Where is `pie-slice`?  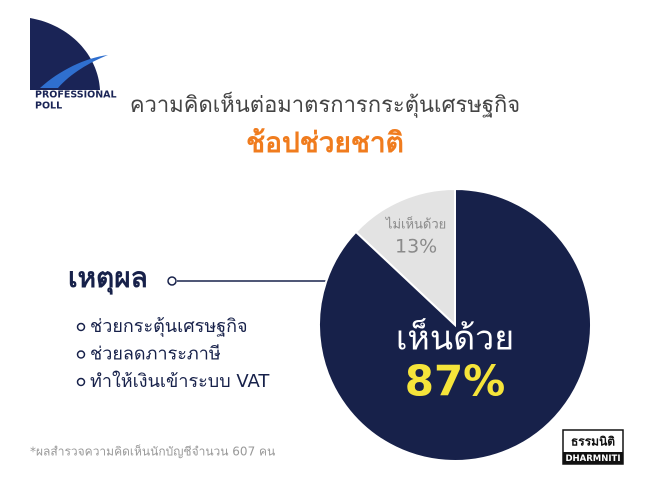
pie-slice is located at coordinates (405, 257).